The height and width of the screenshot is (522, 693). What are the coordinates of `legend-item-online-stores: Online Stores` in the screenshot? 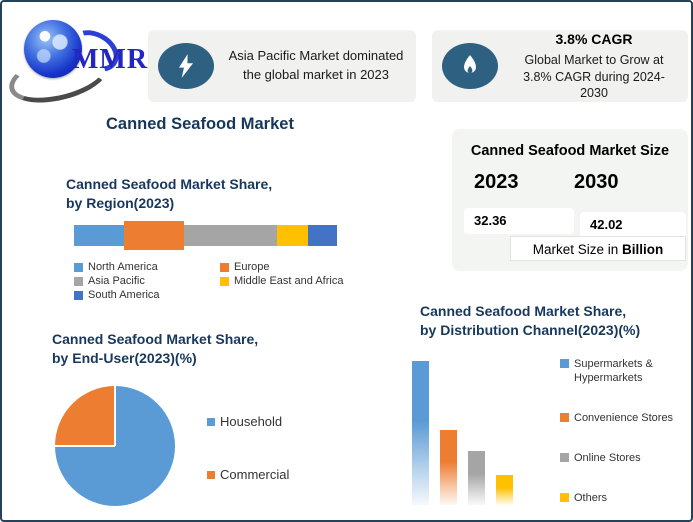 It's located at (625, 458).